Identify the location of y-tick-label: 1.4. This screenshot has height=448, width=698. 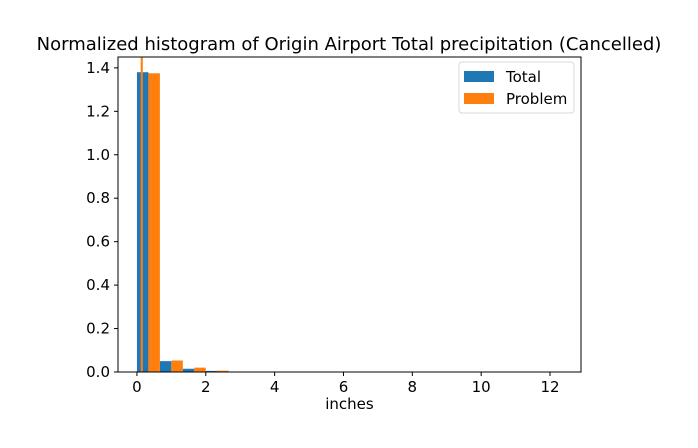
(98, 68).